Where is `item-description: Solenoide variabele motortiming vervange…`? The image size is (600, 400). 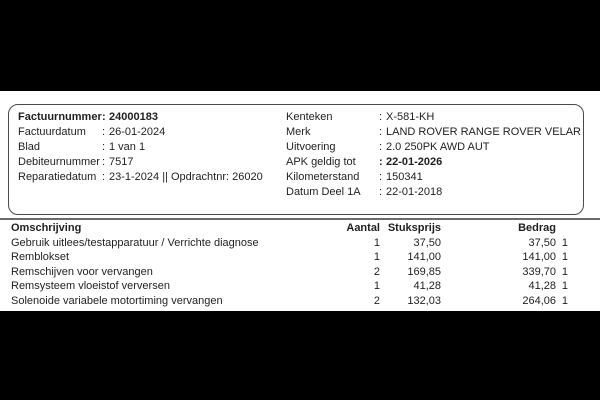 item-description: Solenoide variabele motortiming vervange… is located at coordinates (117, 300).